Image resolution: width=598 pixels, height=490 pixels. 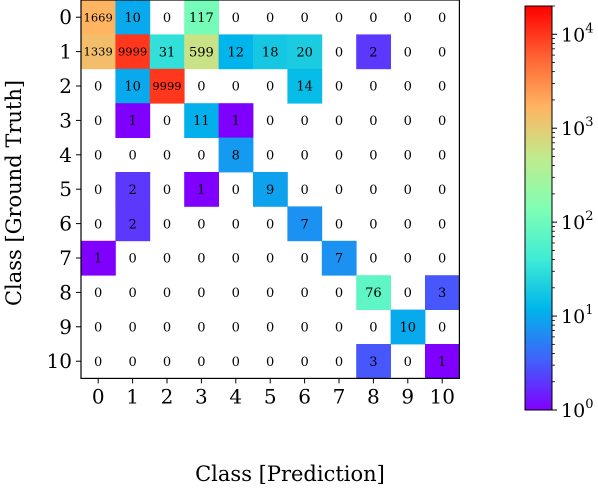 What do you see at coordinates (201, 121) in the screenshot?
I see `cell-value-label: 11` at bounding box center [201, 121].